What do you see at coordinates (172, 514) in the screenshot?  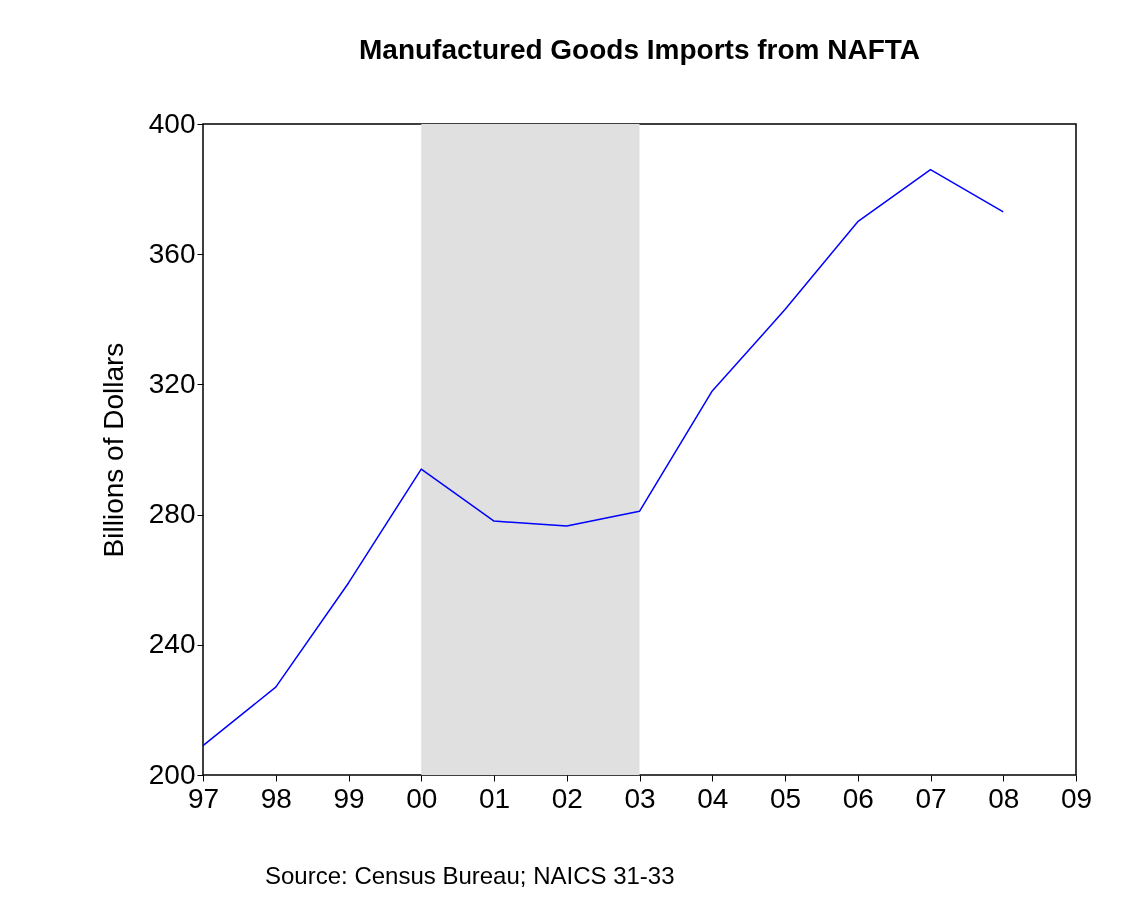 I see `y-tick-label: 280` at bounding box center [172, 514].